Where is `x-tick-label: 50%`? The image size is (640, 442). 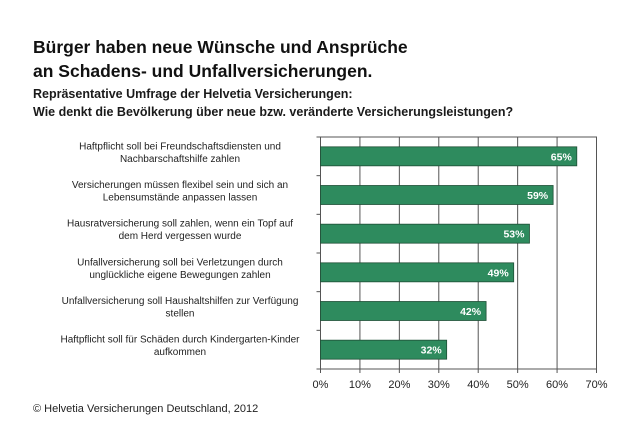
x-tick-label: 50% is located at coordinates (518, 385).